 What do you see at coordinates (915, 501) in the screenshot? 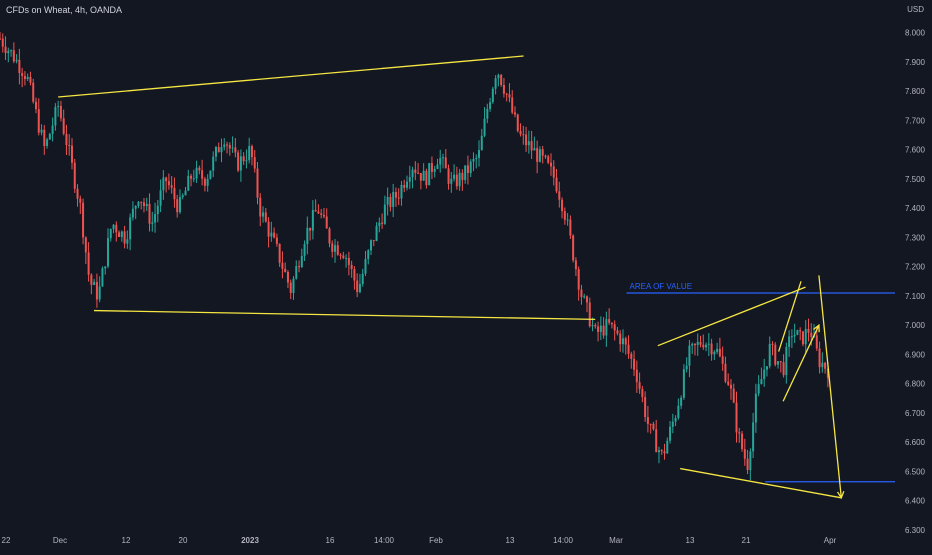
I see `y-tick-label: 6.400` at bounding box center [915, 501].